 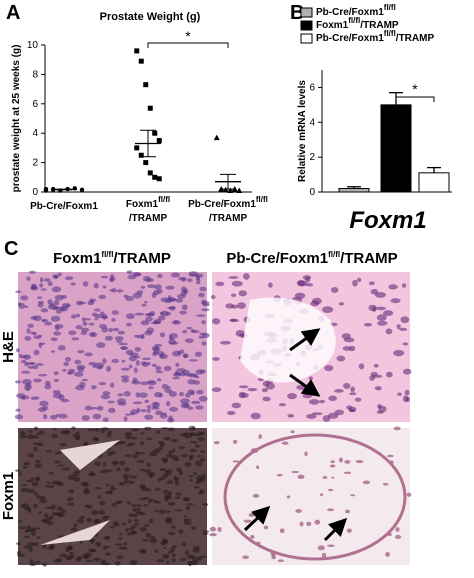 What do you see at coordinates (148, 209) in the screenshot?
I see `x-tick-label: Foxm1fl/fl/TRAMP` at bounding box center [148, 209].